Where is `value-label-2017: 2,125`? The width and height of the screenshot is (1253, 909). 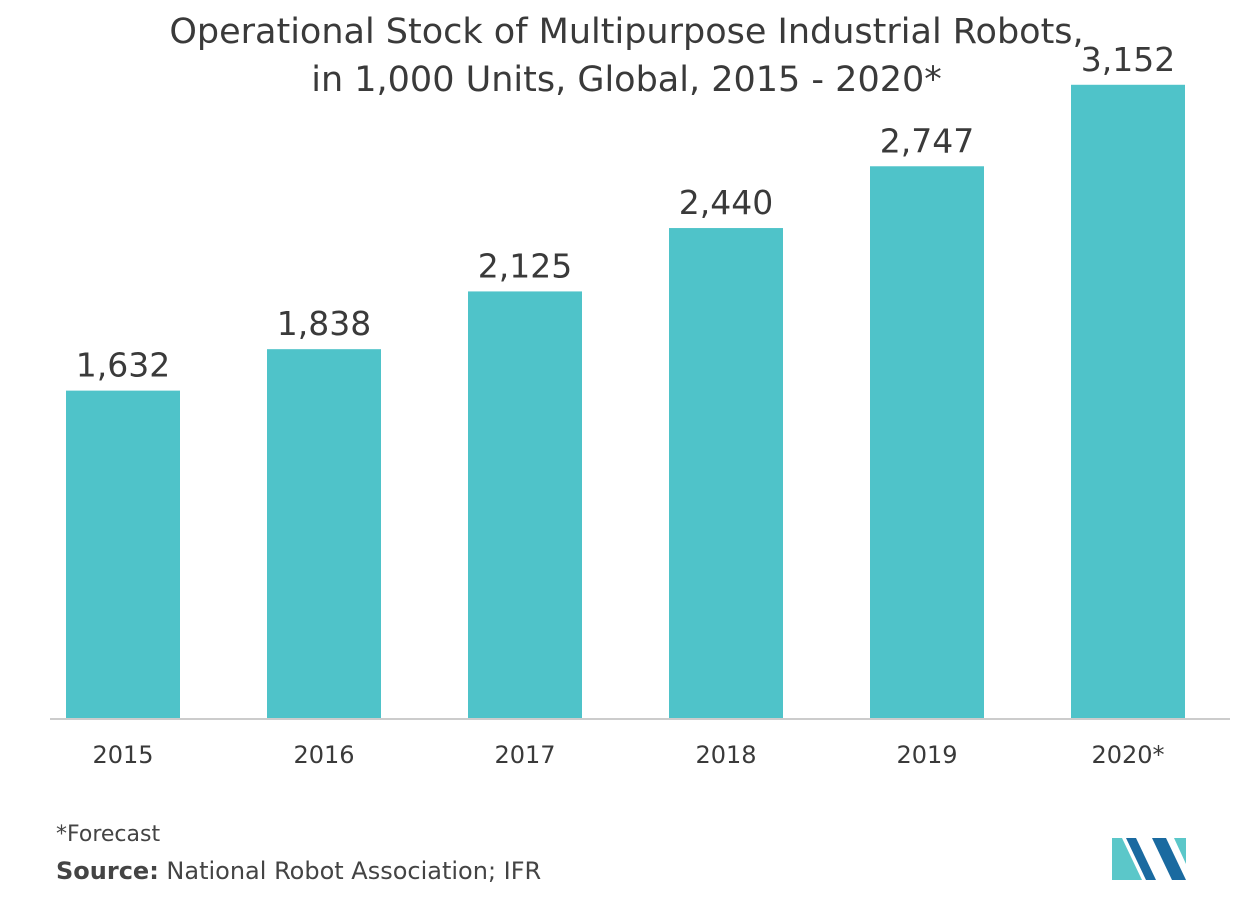 value-label-2017: 2,125 is located at coordinates (525, 265).